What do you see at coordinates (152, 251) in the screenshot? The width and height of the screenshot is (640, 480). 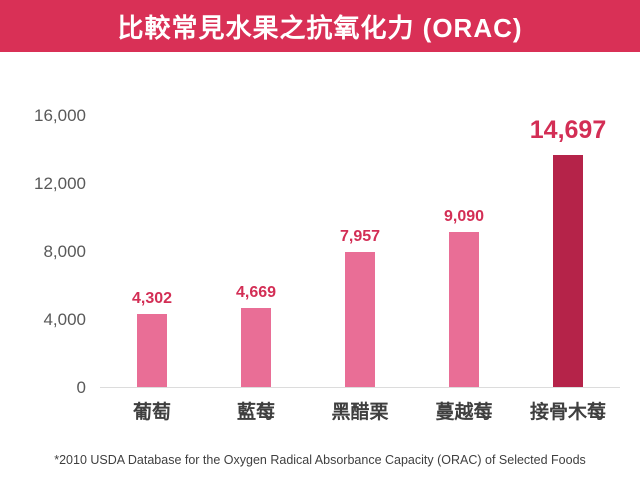 I see `bar-group-grape: 4,302` at bounding box center [152, 251].